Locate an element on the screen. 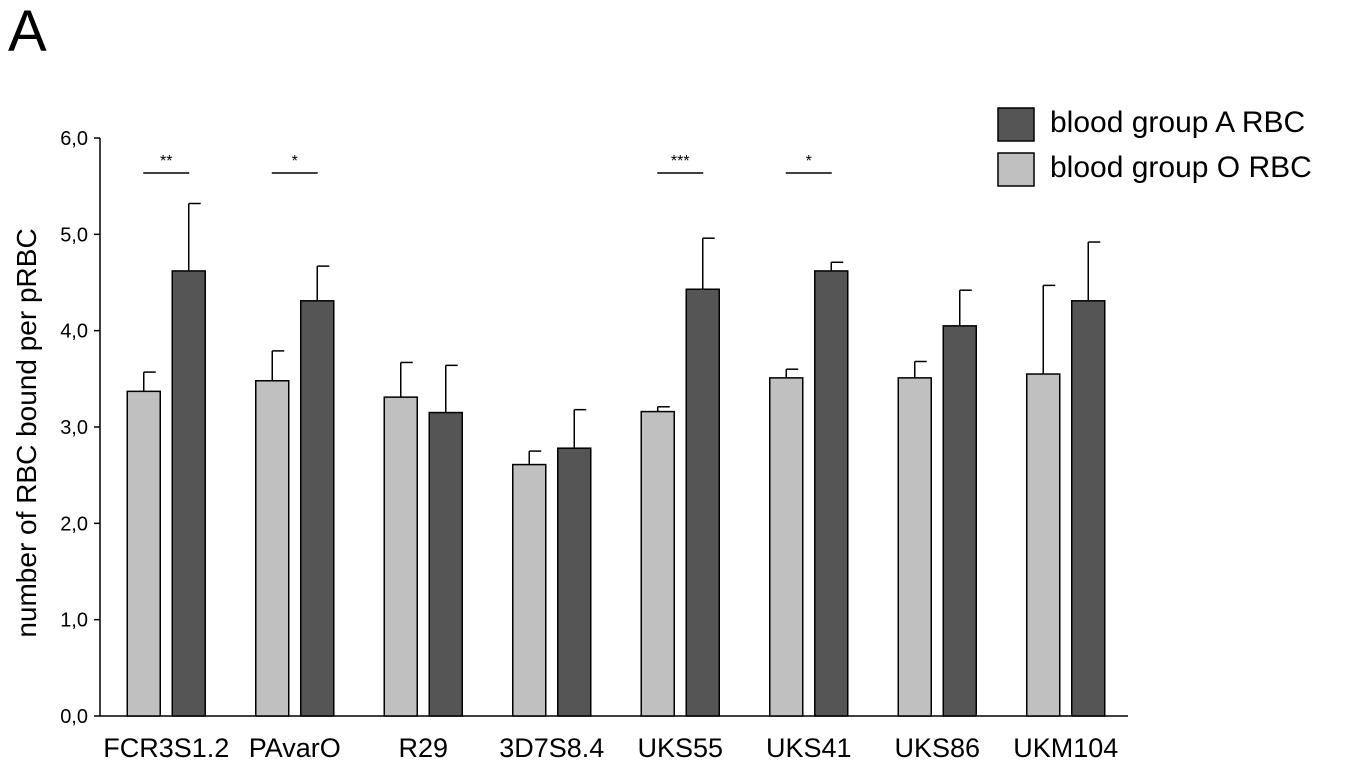 The image size is (1358, 765). y-tick-label: 0,0 is located at coordinates (74, 717).